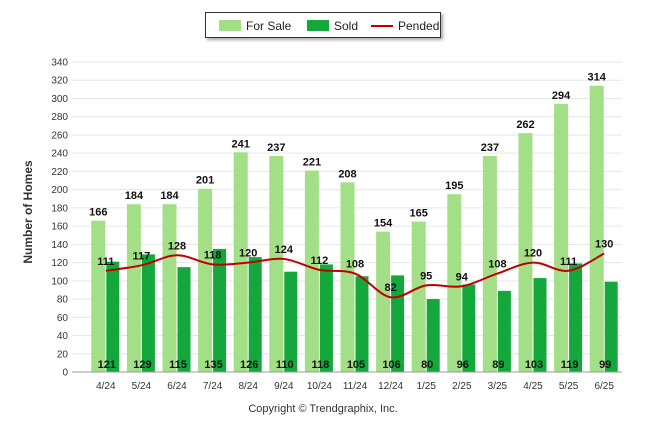  What do you see at coordinates (533, 254) in the screenshot?
I see `data-label-pended: 120` at bounding box center [533, 254].